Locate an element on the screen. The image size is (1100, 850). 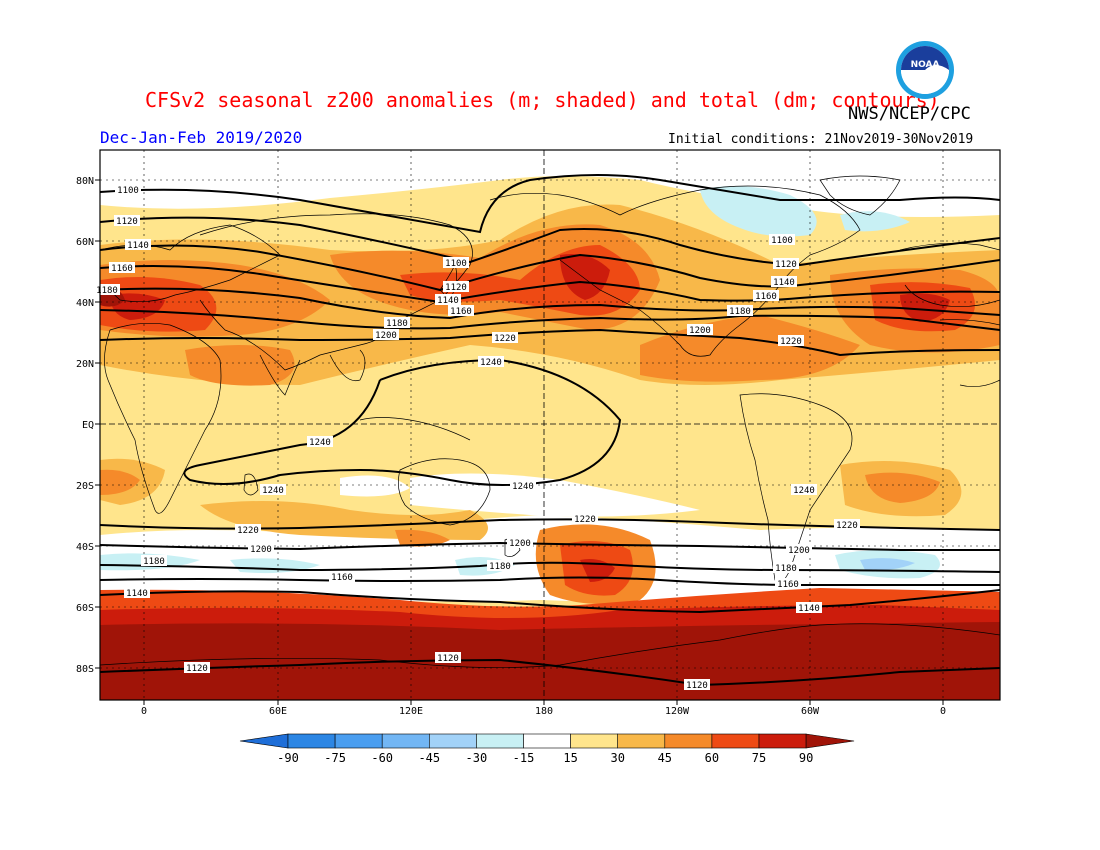
colorbar-arrow-right is located at coordinates (830, 741).